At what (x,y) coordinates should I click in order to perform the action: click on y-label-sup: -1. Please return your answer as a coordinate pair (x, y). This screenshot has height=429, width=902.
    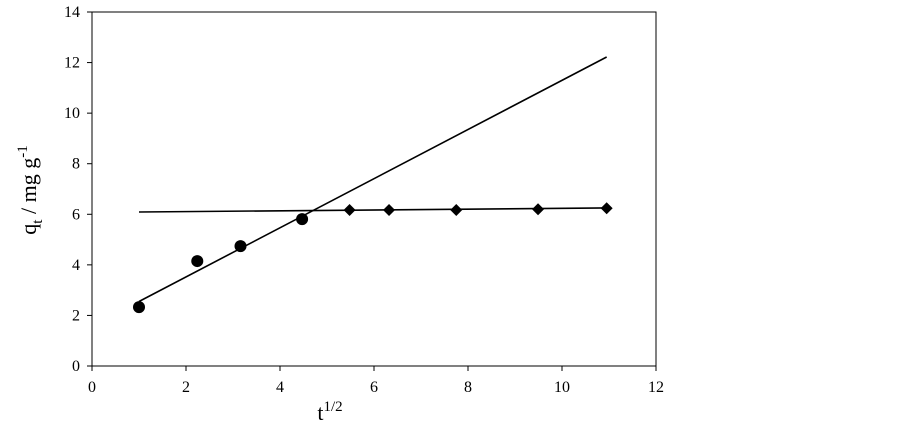
    Looking at the image, I should click on (23, 151).